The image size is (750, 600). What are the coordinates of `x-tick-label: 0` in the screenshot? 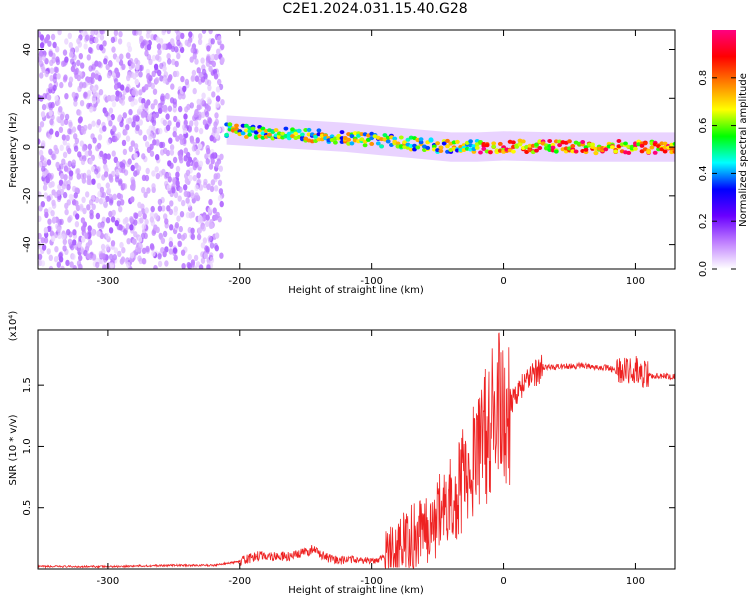 It's located at (503, 581).